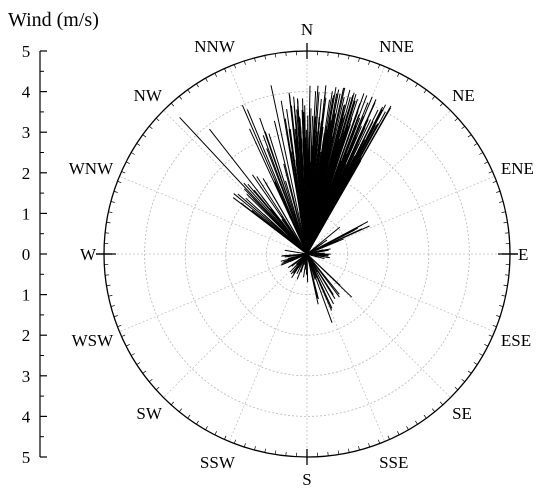 The image size is (550, 490). Describe the element at coordinates (213, 293) in the screenshot. I see `grid-spoke-WSW` at that location.